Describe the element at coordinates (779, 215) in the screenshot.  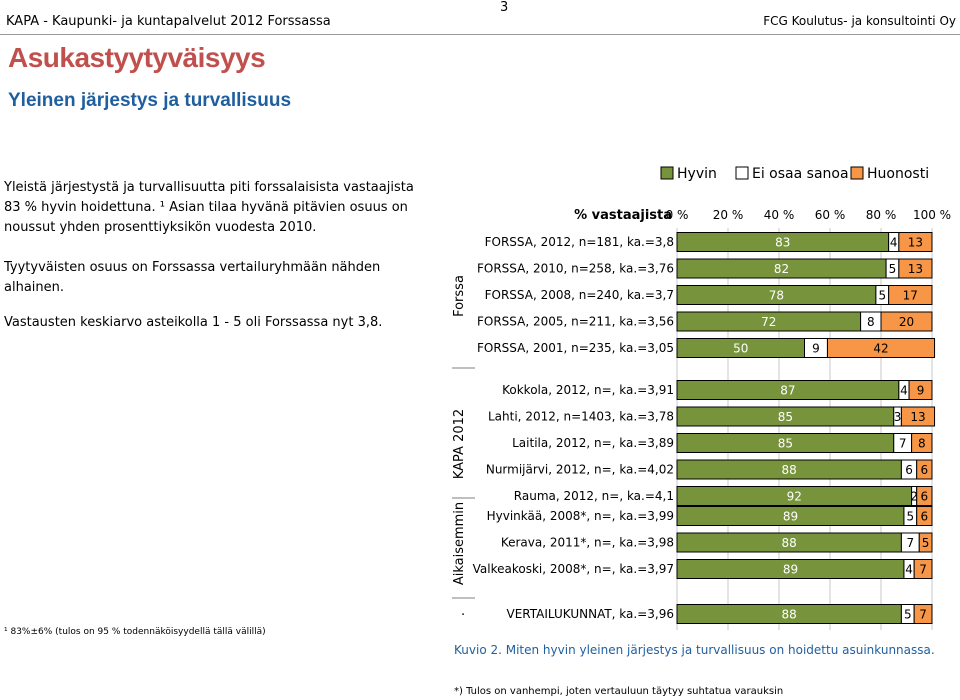
I see `x-tick-label: 40 %` at that location.